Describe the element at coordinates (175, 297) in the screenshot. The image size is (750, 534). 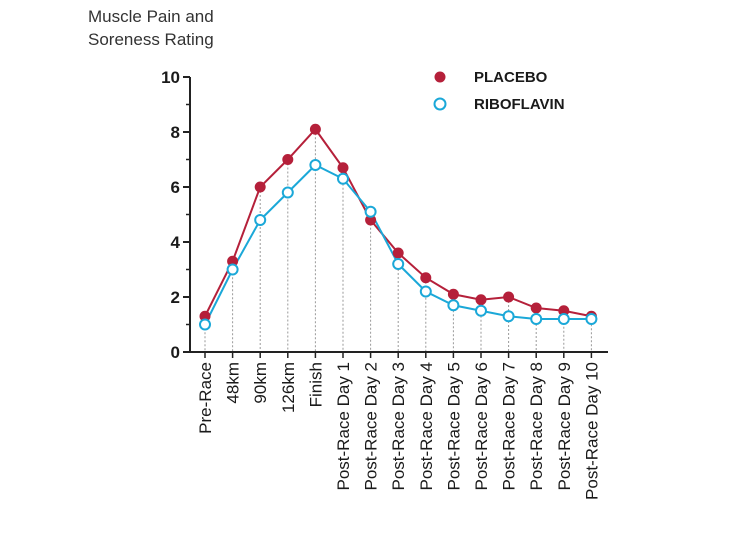
I see `y-tick-label: 2` at that location.